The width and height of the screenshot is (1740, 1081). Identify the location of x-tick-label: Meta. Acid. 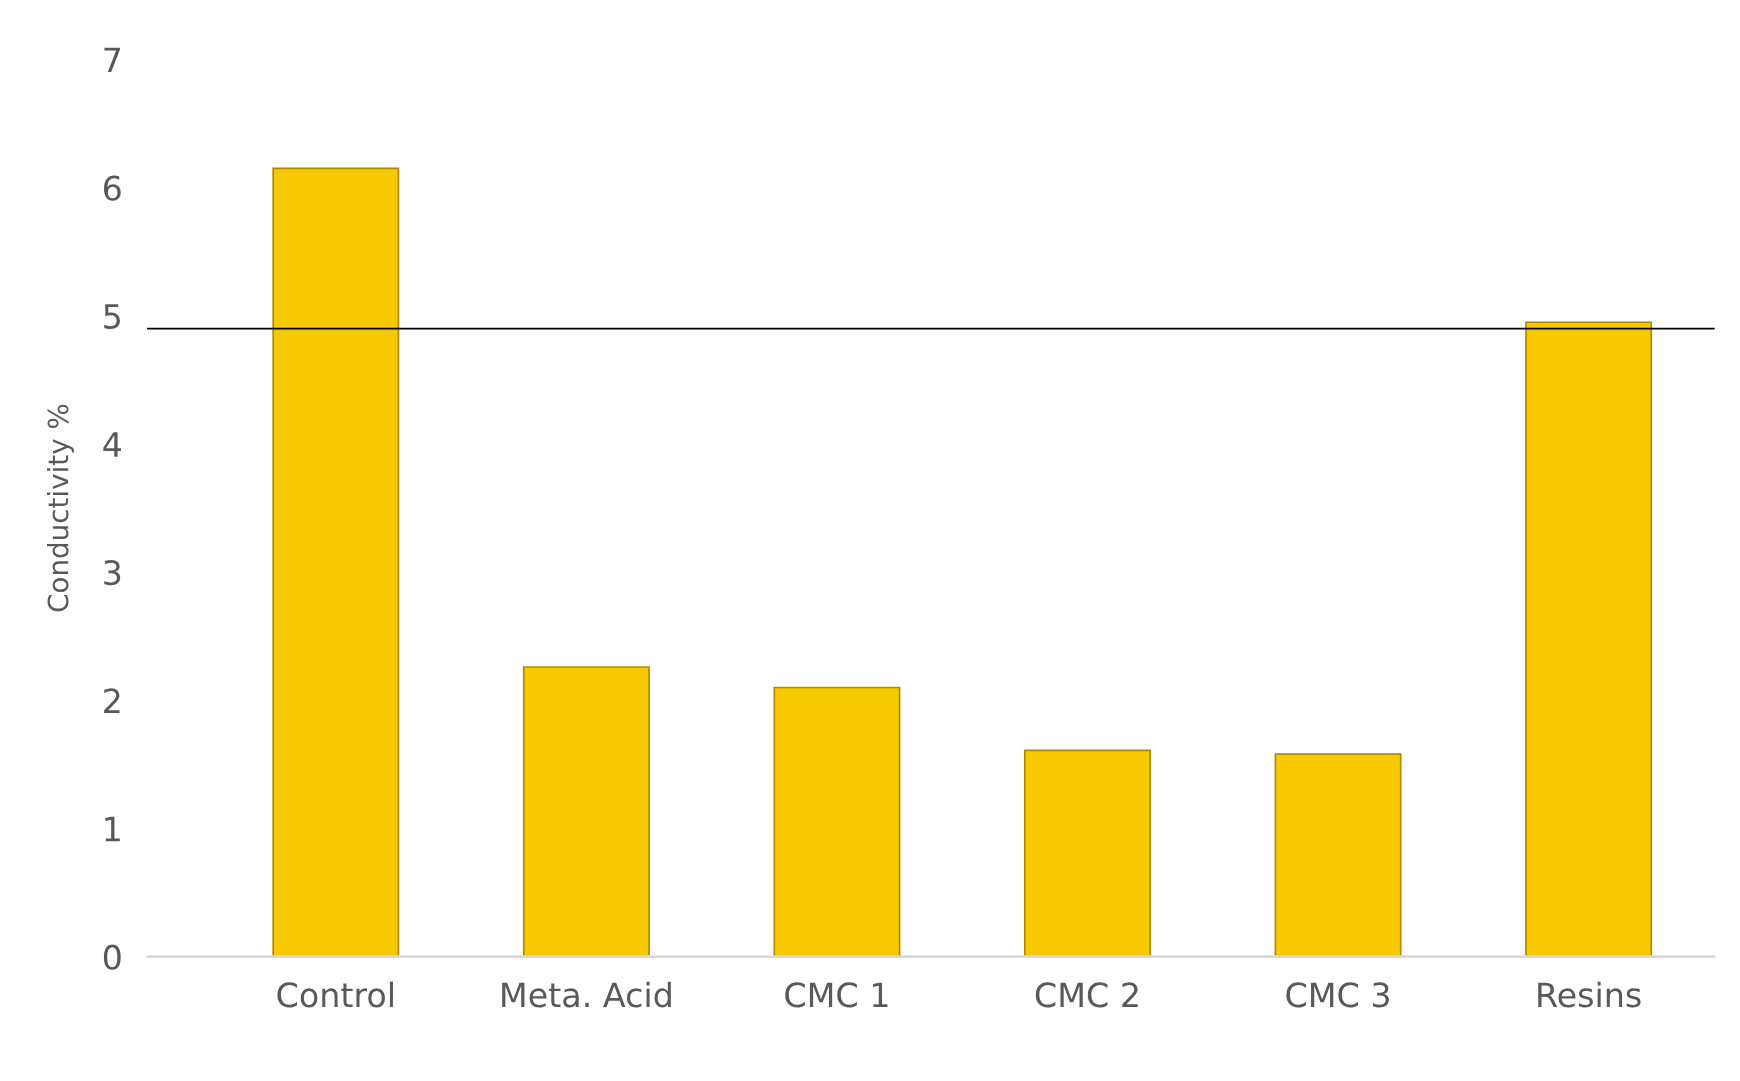
(586, 994).